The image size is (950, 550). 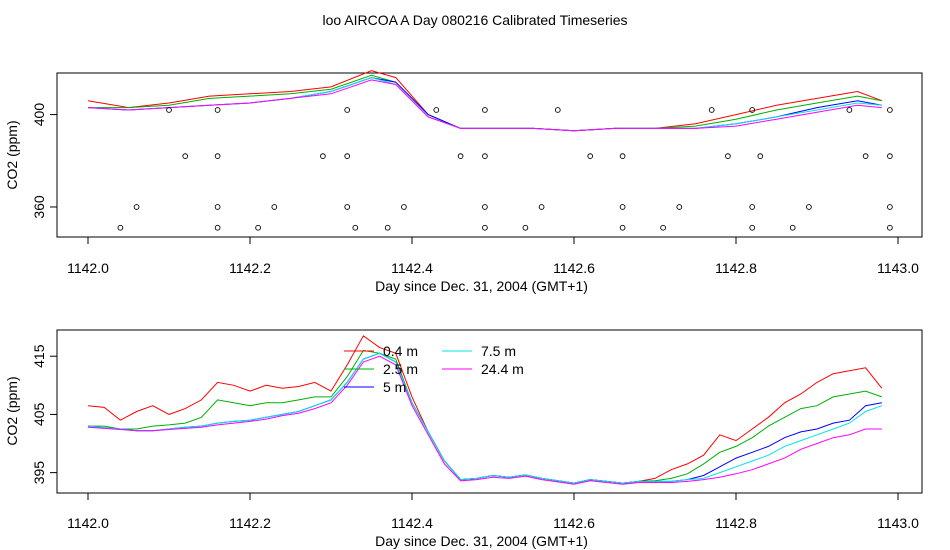 What do you see at coordinates (39, 473) in the screenshot?
I see `y-tick-label: 395` at bounding box center [39, 473].